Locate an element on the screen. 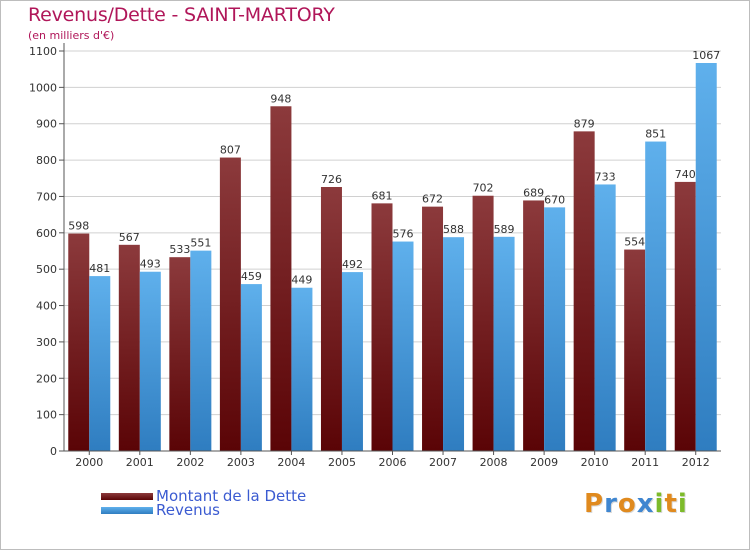 The image size is (750, 550). value-label-dette: 681 is located at coordinates (382, 195).